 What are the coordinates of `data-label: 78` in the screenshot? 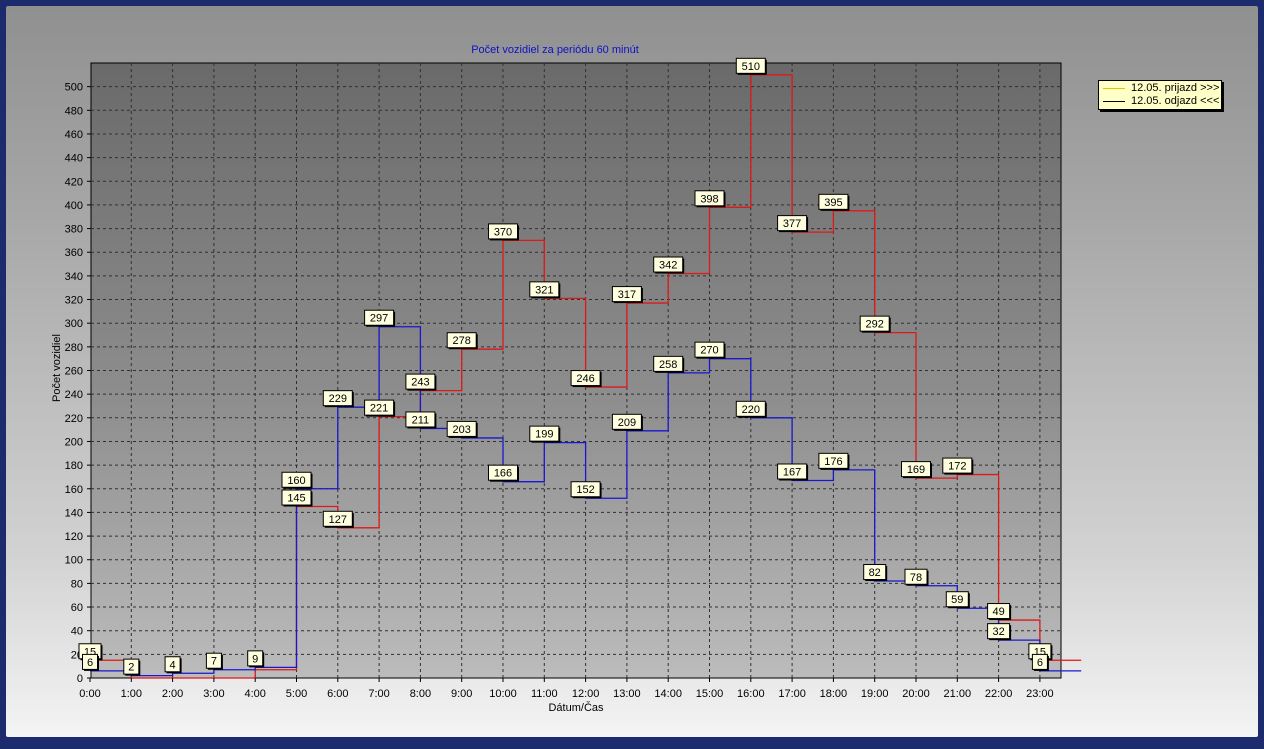 It's located at (916, 577).